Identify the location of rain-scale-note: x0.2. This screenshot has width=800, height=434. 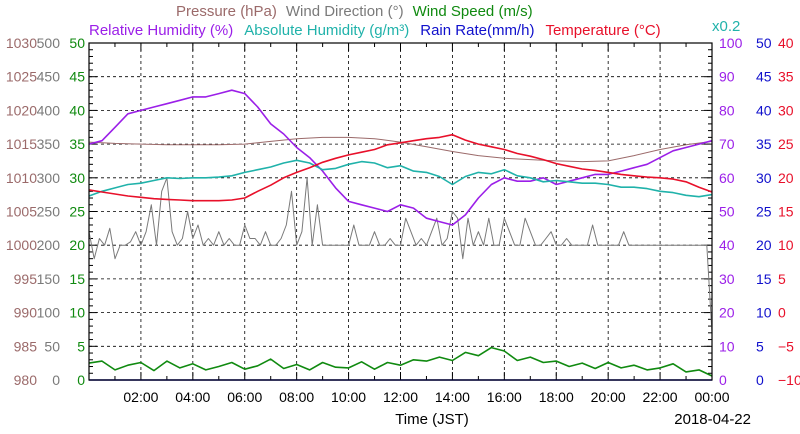
(726, 26).